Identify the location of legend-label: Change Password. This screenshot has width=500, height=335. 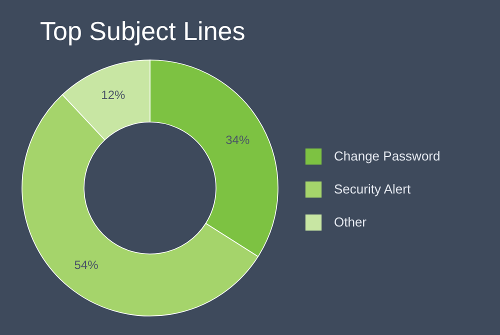
(387, 156).